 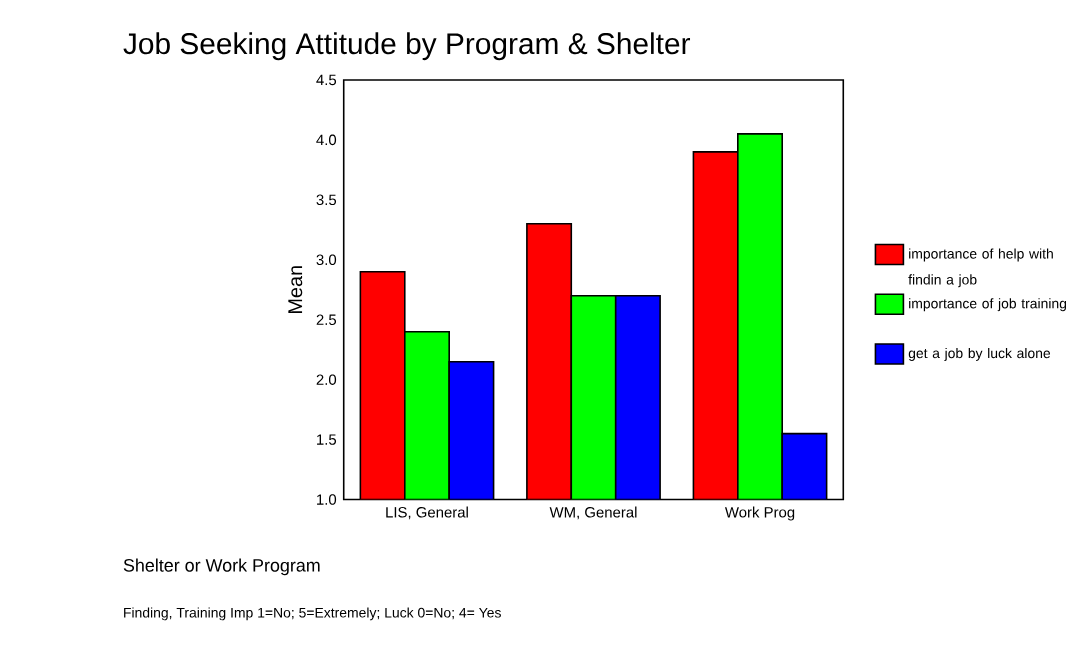 I want to click on y-axis-title: Mean, so click(x=295, y=290).